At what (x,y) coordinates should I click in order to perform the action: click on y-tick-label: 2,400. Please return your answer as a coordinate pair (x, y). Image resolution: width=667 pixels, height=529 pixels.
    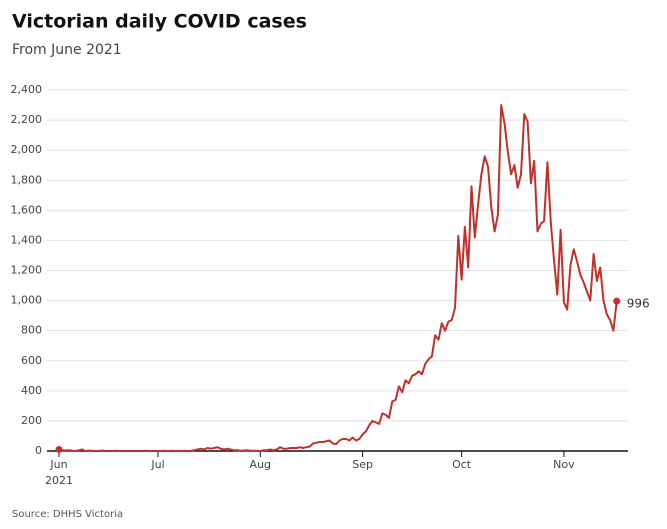
    Looking at the image, I should click on (27, 89).